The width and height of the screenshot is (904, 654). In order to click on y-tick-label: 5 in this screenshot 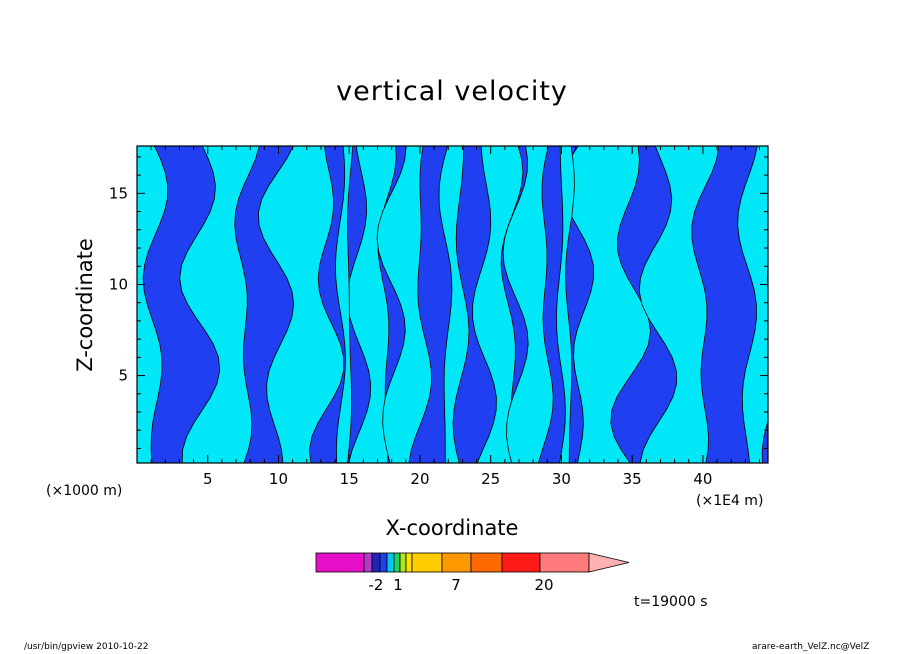, I will do `click(123, 376)`.